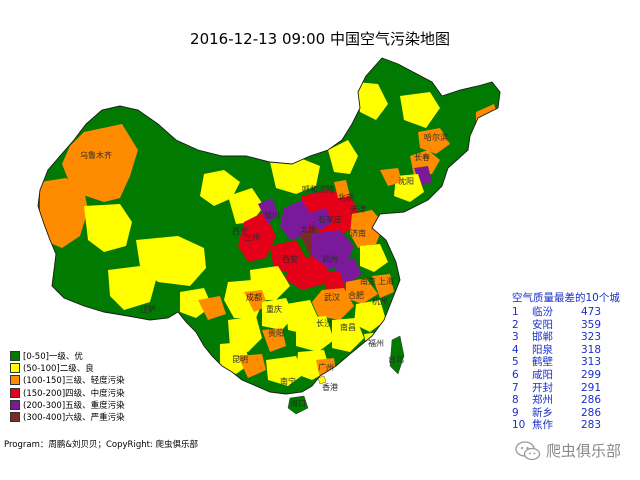 The height and width of the screenshot is (480, 640). What do you see at coordinates (240, 231) in the screenshot?
I see `city-label: 西宁` at bounding box center [240, 231].